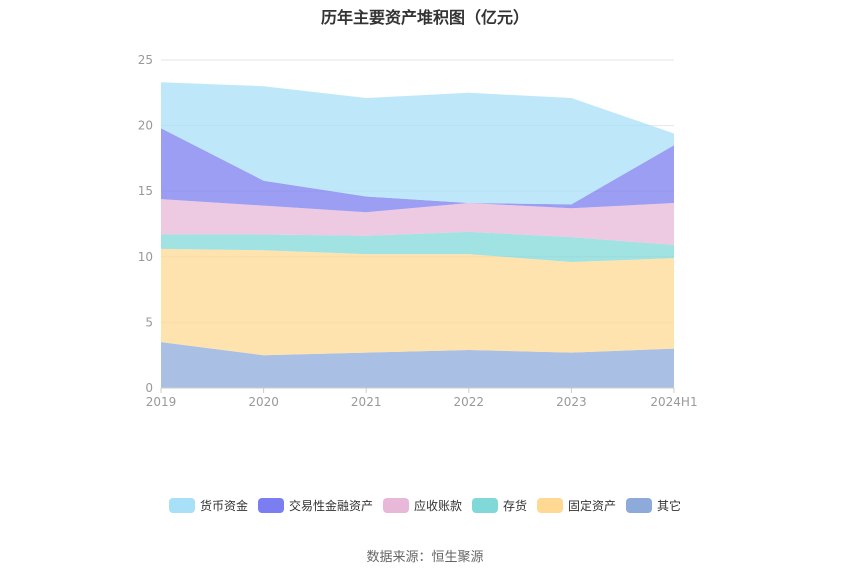 The height and width of the screenshot is (575, 850). I want to click on x-tick-label: 2021, so click(366, 402).